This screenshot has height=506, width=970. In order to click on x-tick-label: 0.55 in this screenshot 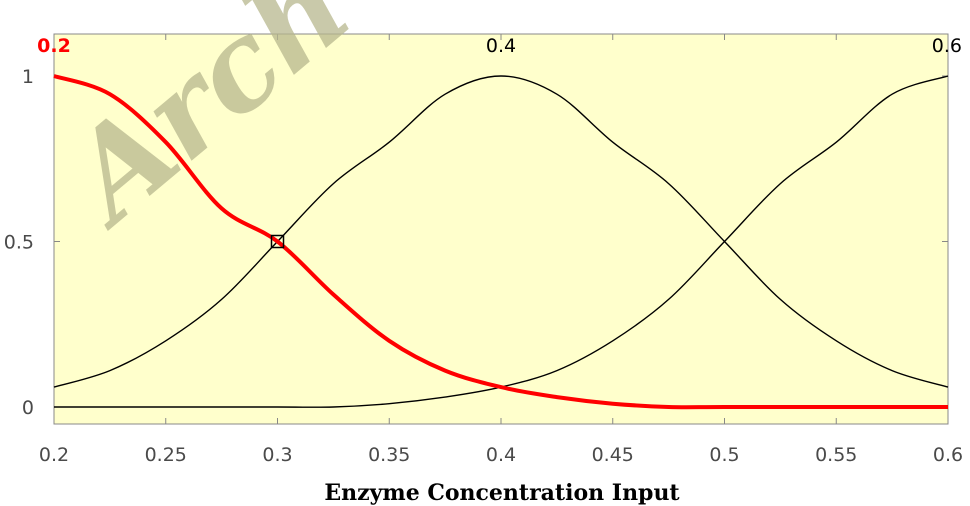, I will do `click(836, 455)`.